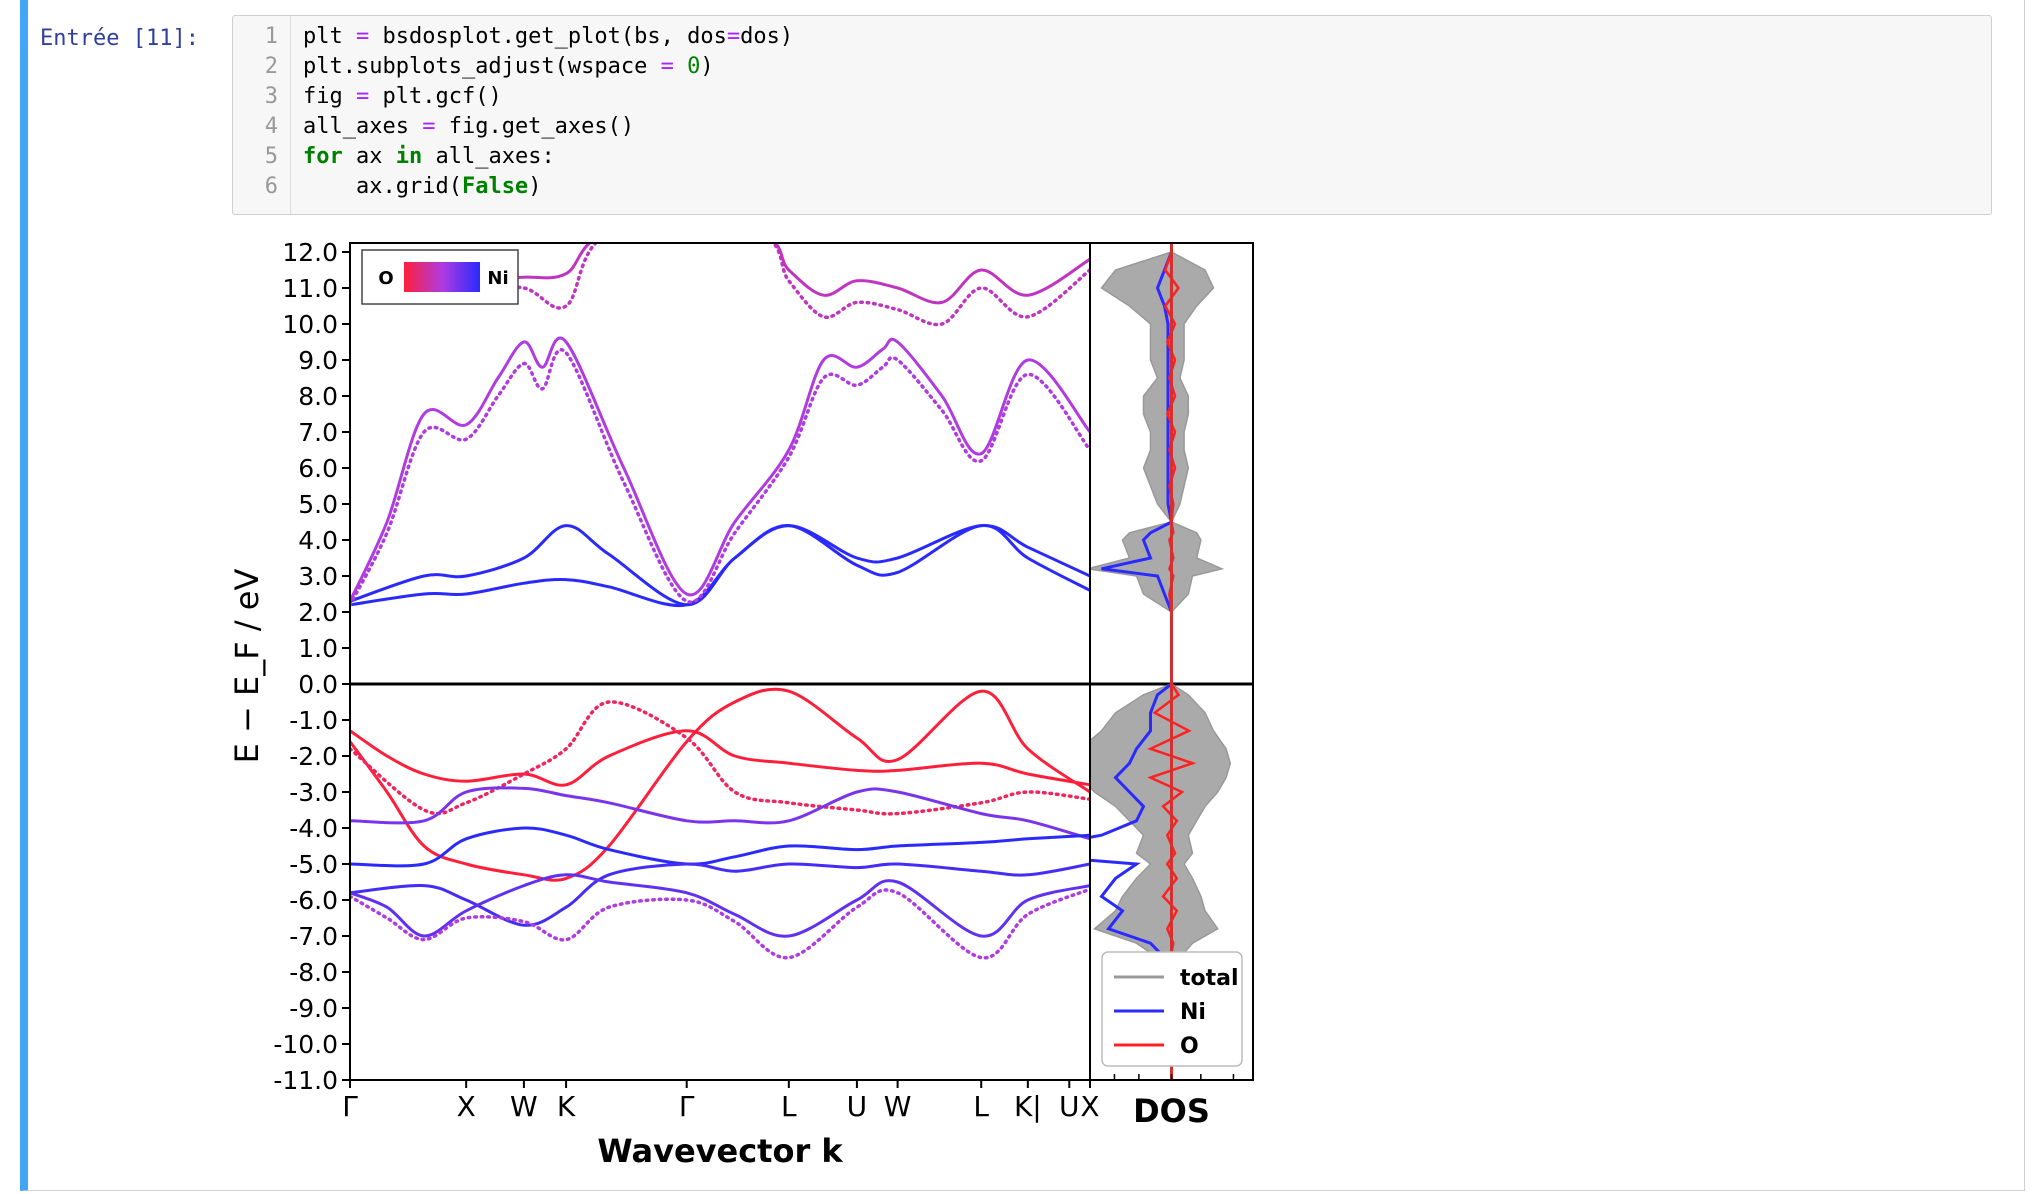 The width and height of the screenshot is (2032, 1194). What do you see at coordinates (305, 1044) in the screenshot?
I see `y-tick-label: -10.0` at bounding box center [305, 1044].